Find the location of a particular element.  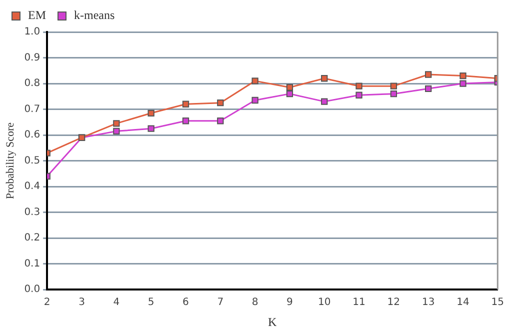

legend-label: EM is located at coordinates (37, 15).